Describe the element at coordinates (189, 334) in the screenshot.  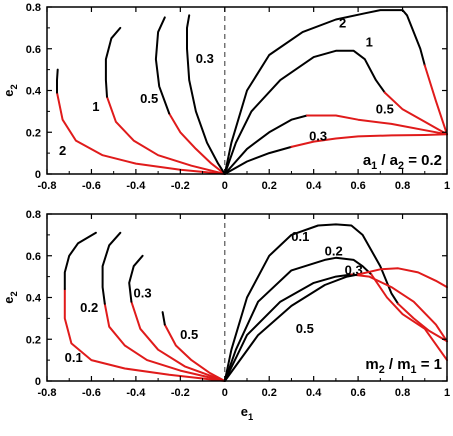
I see `p2-curve-label-3: 0.5` at that location.